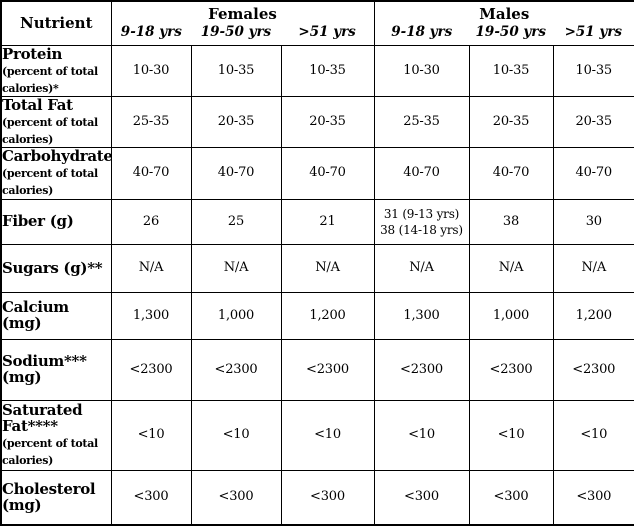  What do you see at coordinates (52, 268) in the screenshot?
I see `nutrient-name: Sugars (g)**` at bounding box center [52, 268].